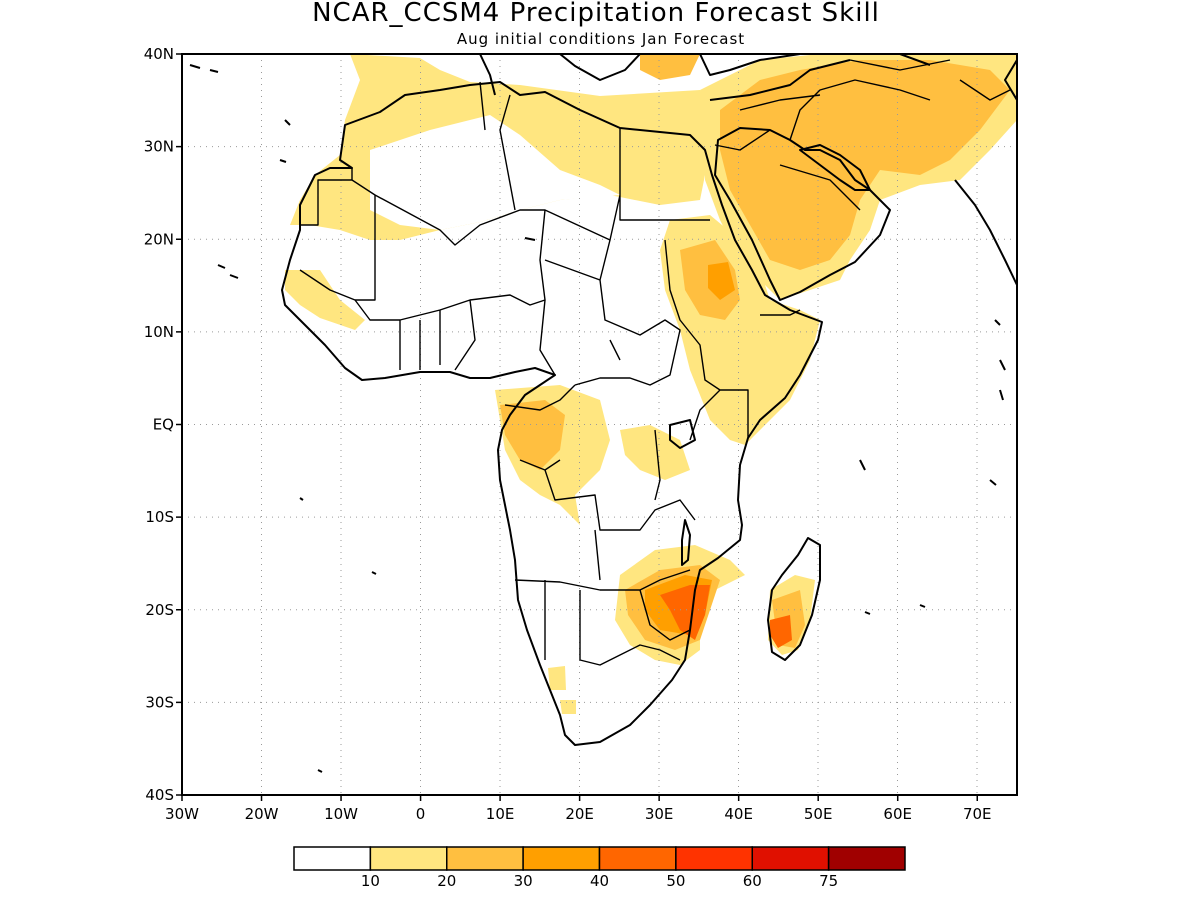  What do you see at coordinates (794, 599) in the screenshot?
I see `madagascar-coastline` at bounding box center [794, 599].